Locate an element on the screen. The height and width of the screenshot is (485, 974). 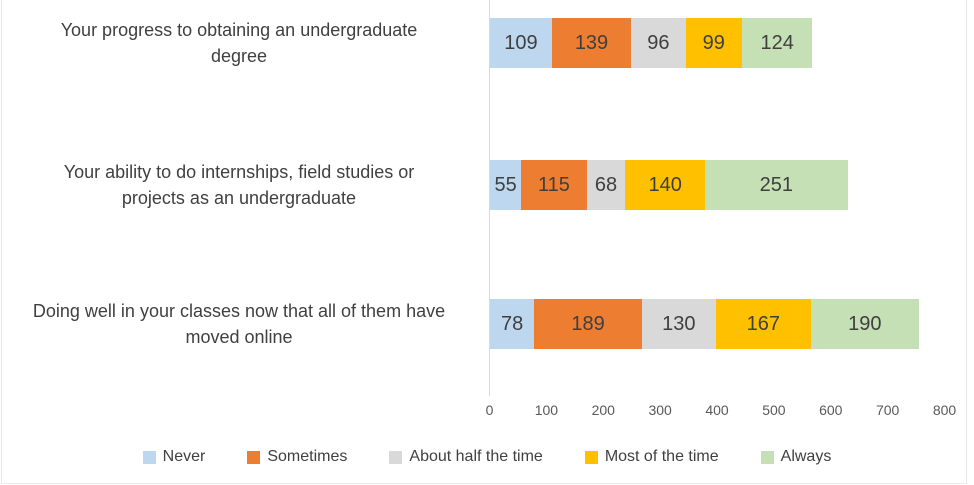
x-axis-tick-label: 100 is located at coordinates (546, 410).